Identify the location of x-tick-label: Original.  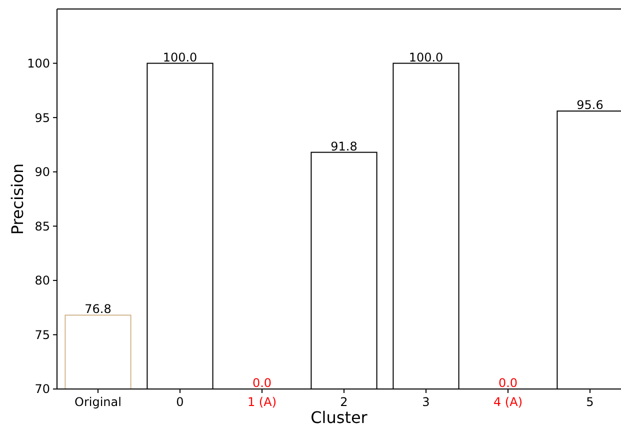
(98, 402).